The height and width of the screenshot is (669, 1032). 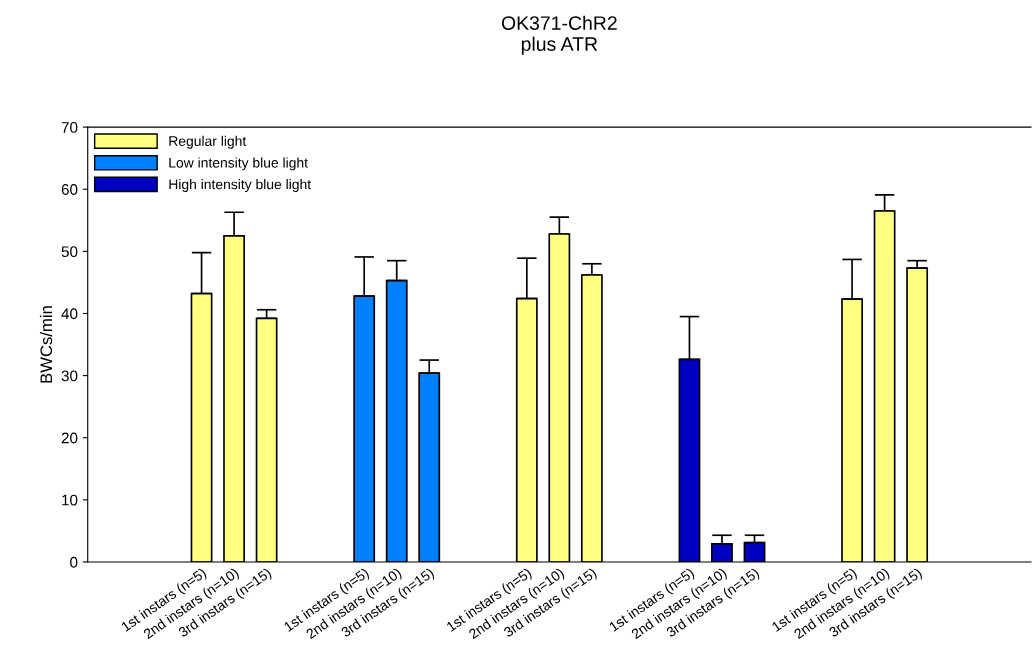 What do you see at coordinates (70, 500) in the screenshot?
I see `y-tick-label: 10` at bounding box center [70, 500].